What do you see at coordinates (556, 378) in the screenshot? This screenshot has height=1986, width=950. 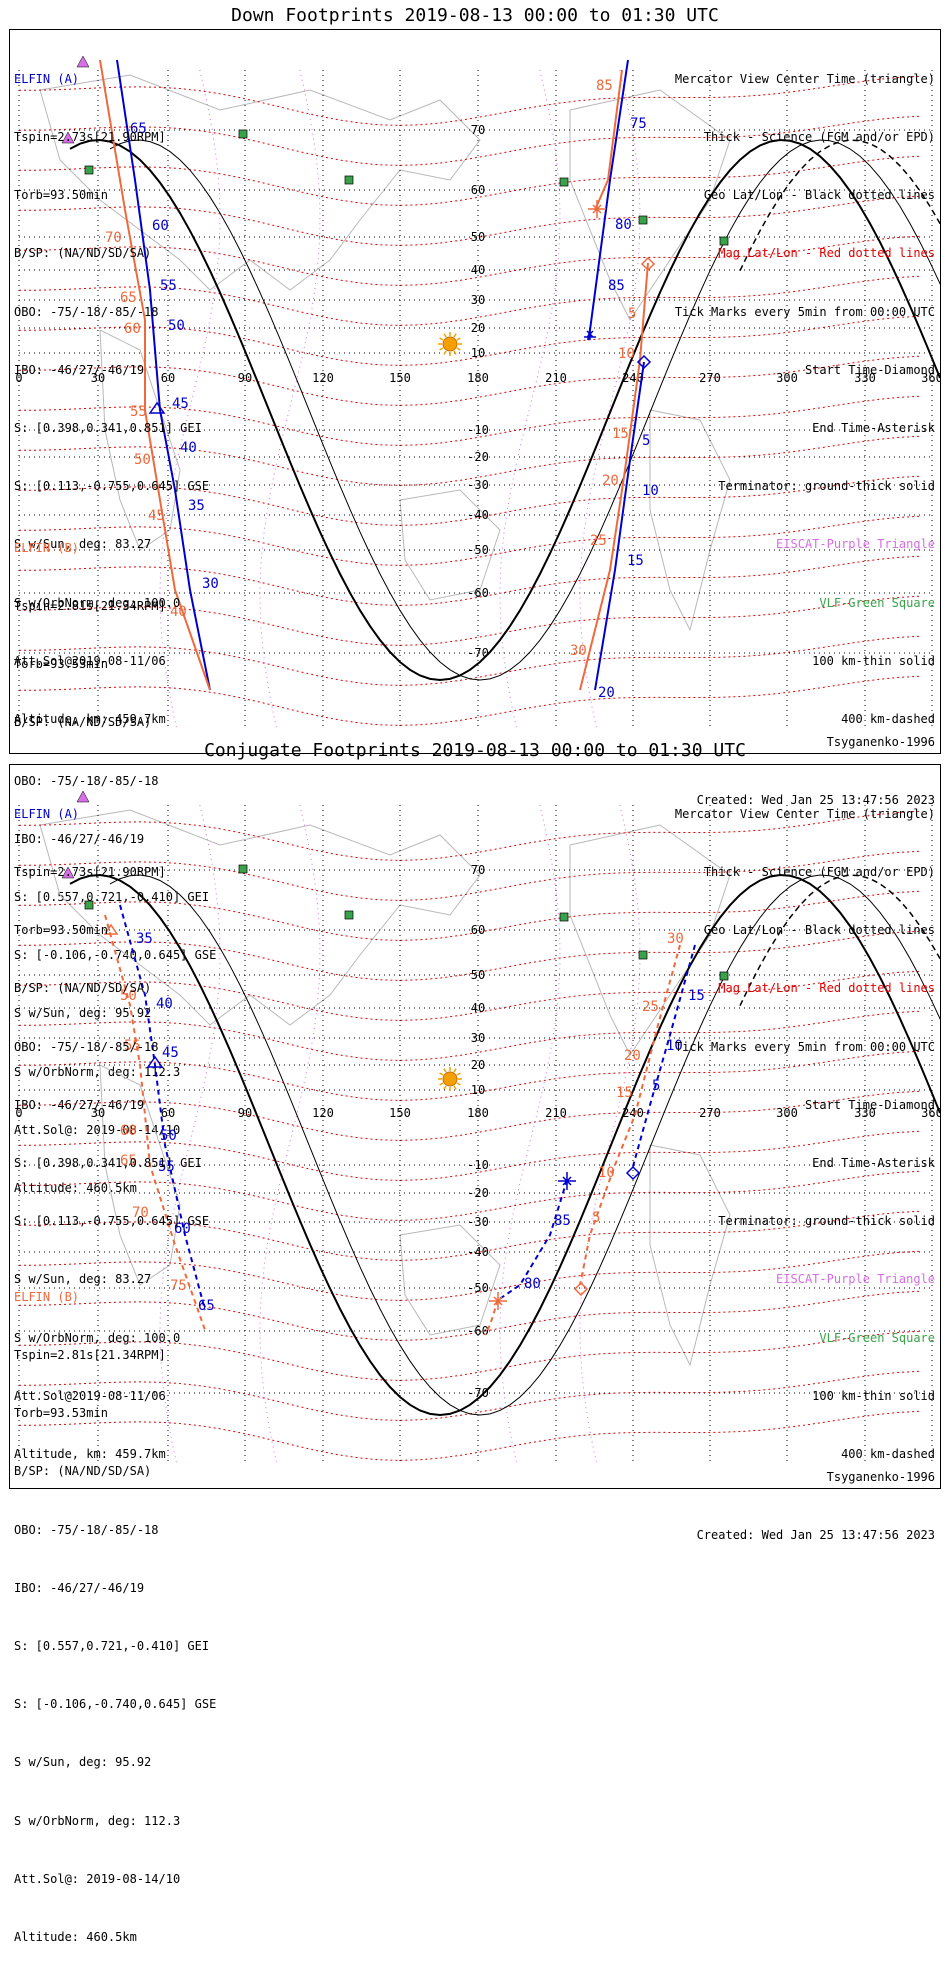 I see `lon-tick-label: 210` at bounding box center [556, 378].